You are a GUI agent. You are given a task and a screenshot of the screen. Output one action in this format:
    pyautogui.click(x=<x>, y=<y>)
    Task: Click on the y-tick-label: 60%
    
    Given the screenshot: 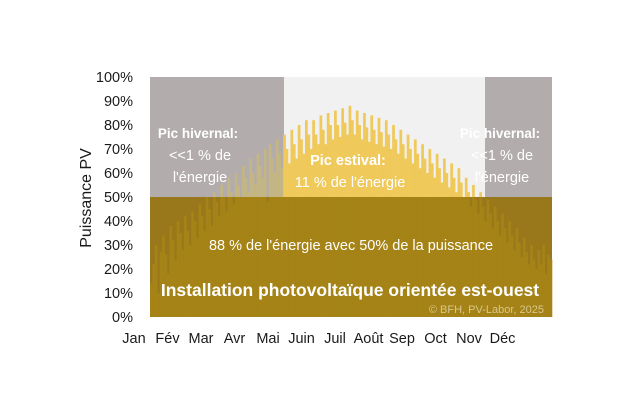 What is the action you would take?
    pyautogui.click(x=118, y=174)
    